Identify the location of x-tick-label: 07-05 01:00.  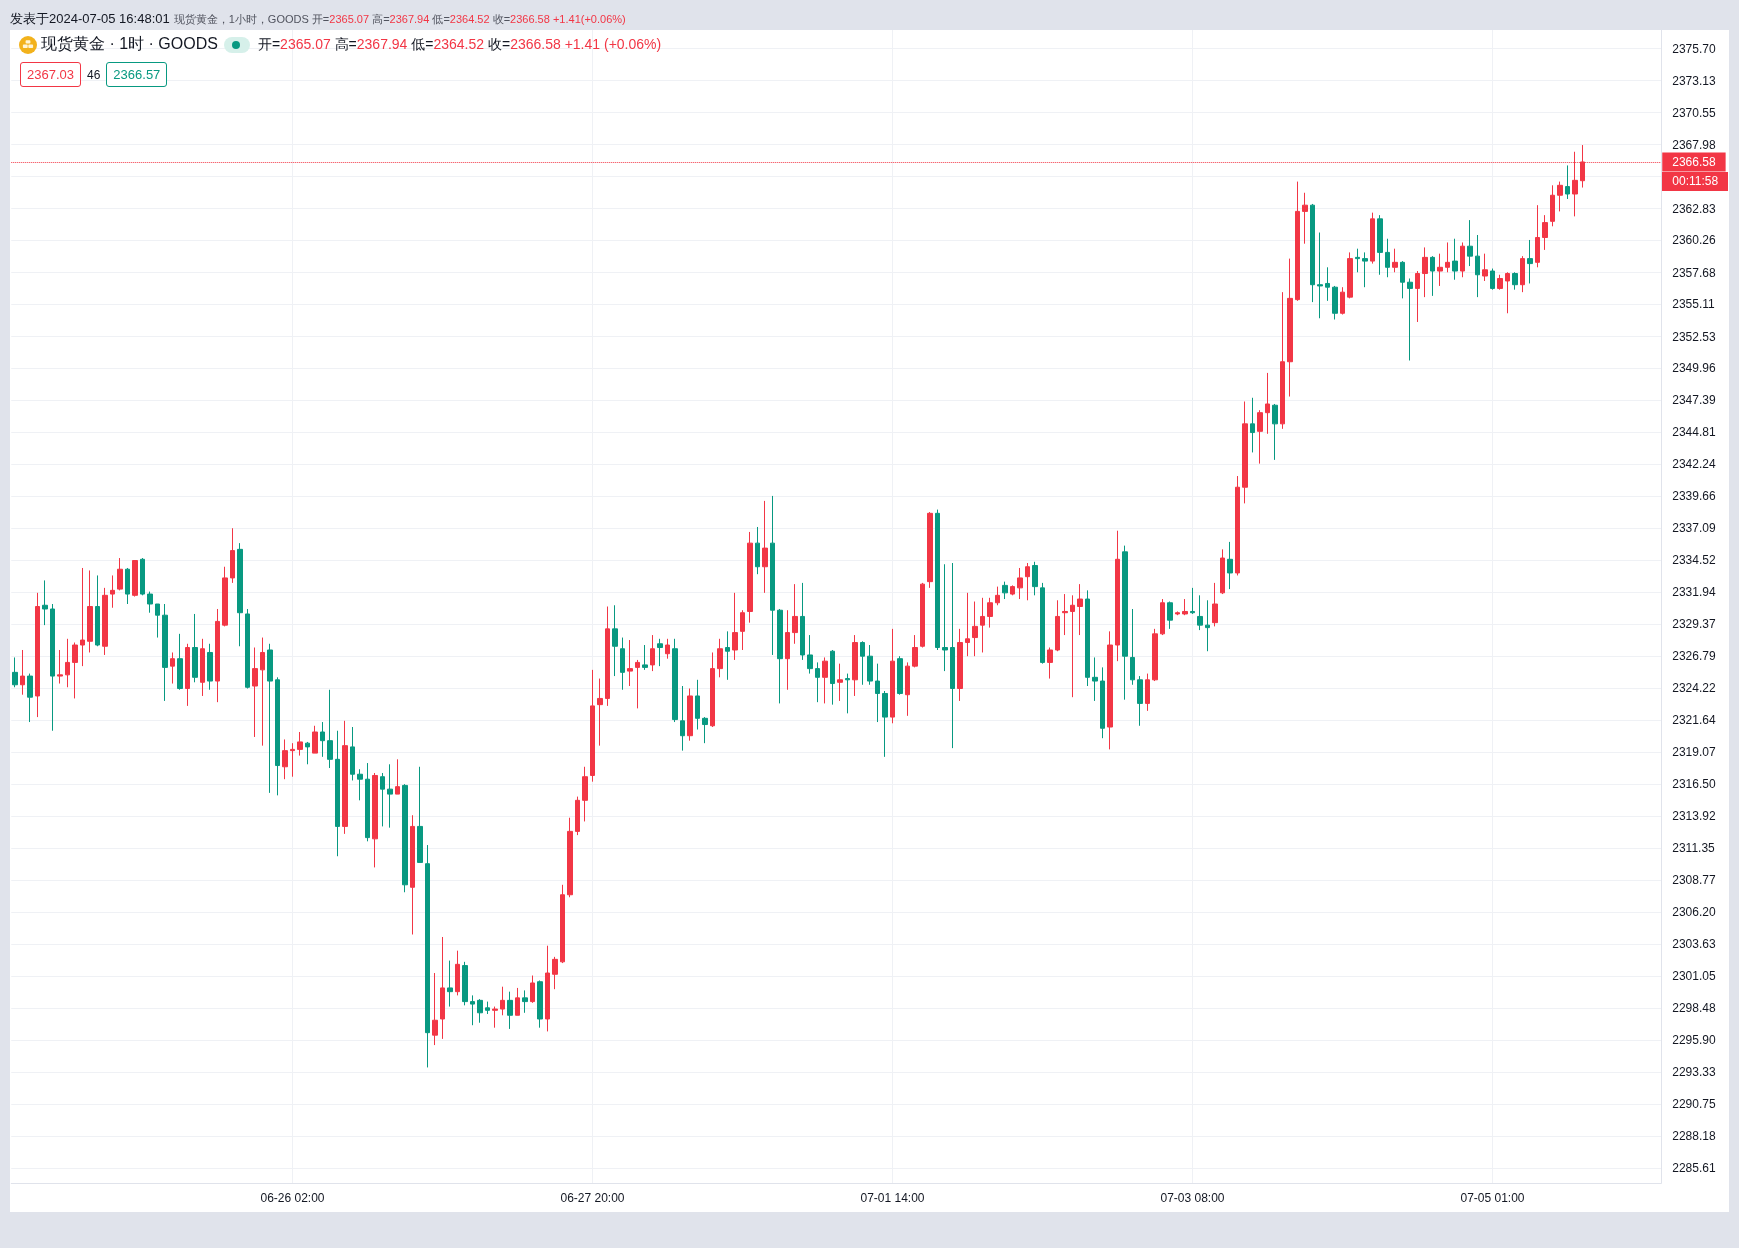
(1492, 1198).